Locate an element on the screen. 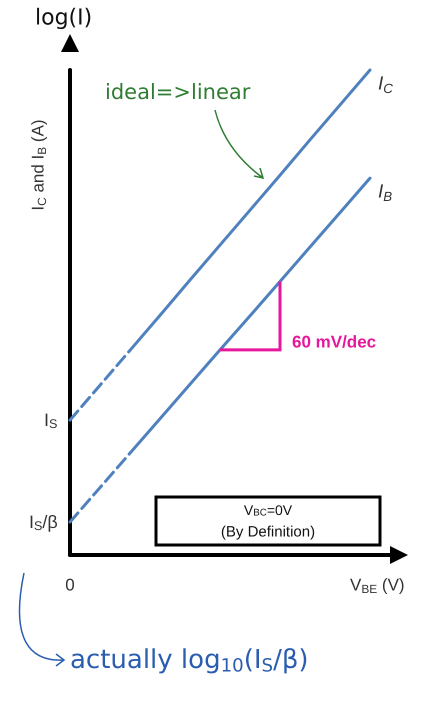  y-axis-title: IC and IB (A) is located at coordinates (38, 165).